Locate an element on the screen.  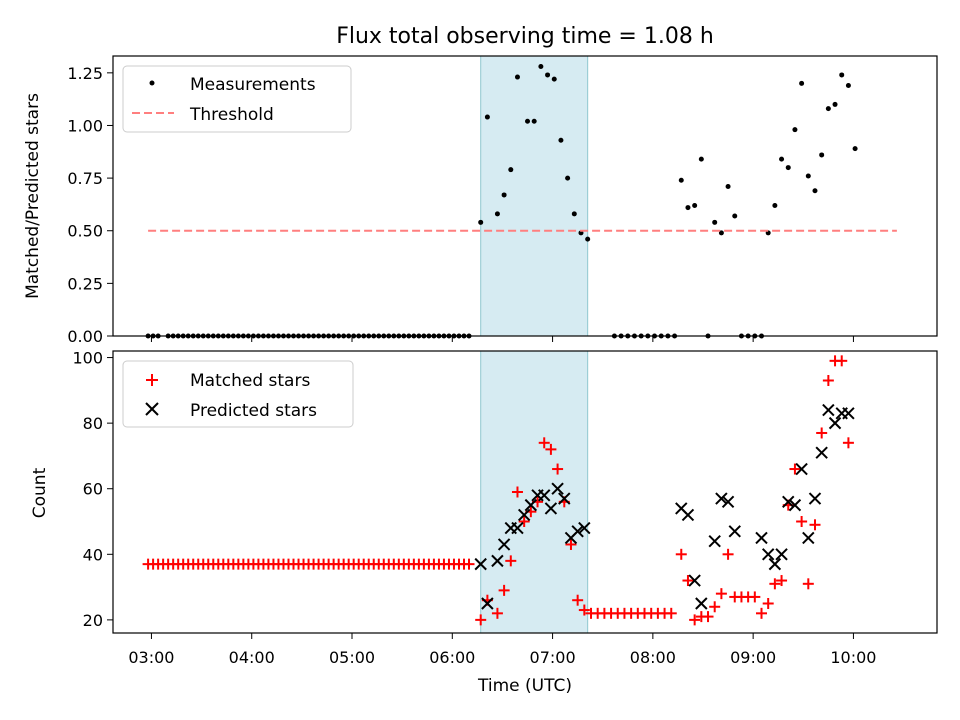
legend-matched-label: Matched stars is located at coordinates (250, 381).